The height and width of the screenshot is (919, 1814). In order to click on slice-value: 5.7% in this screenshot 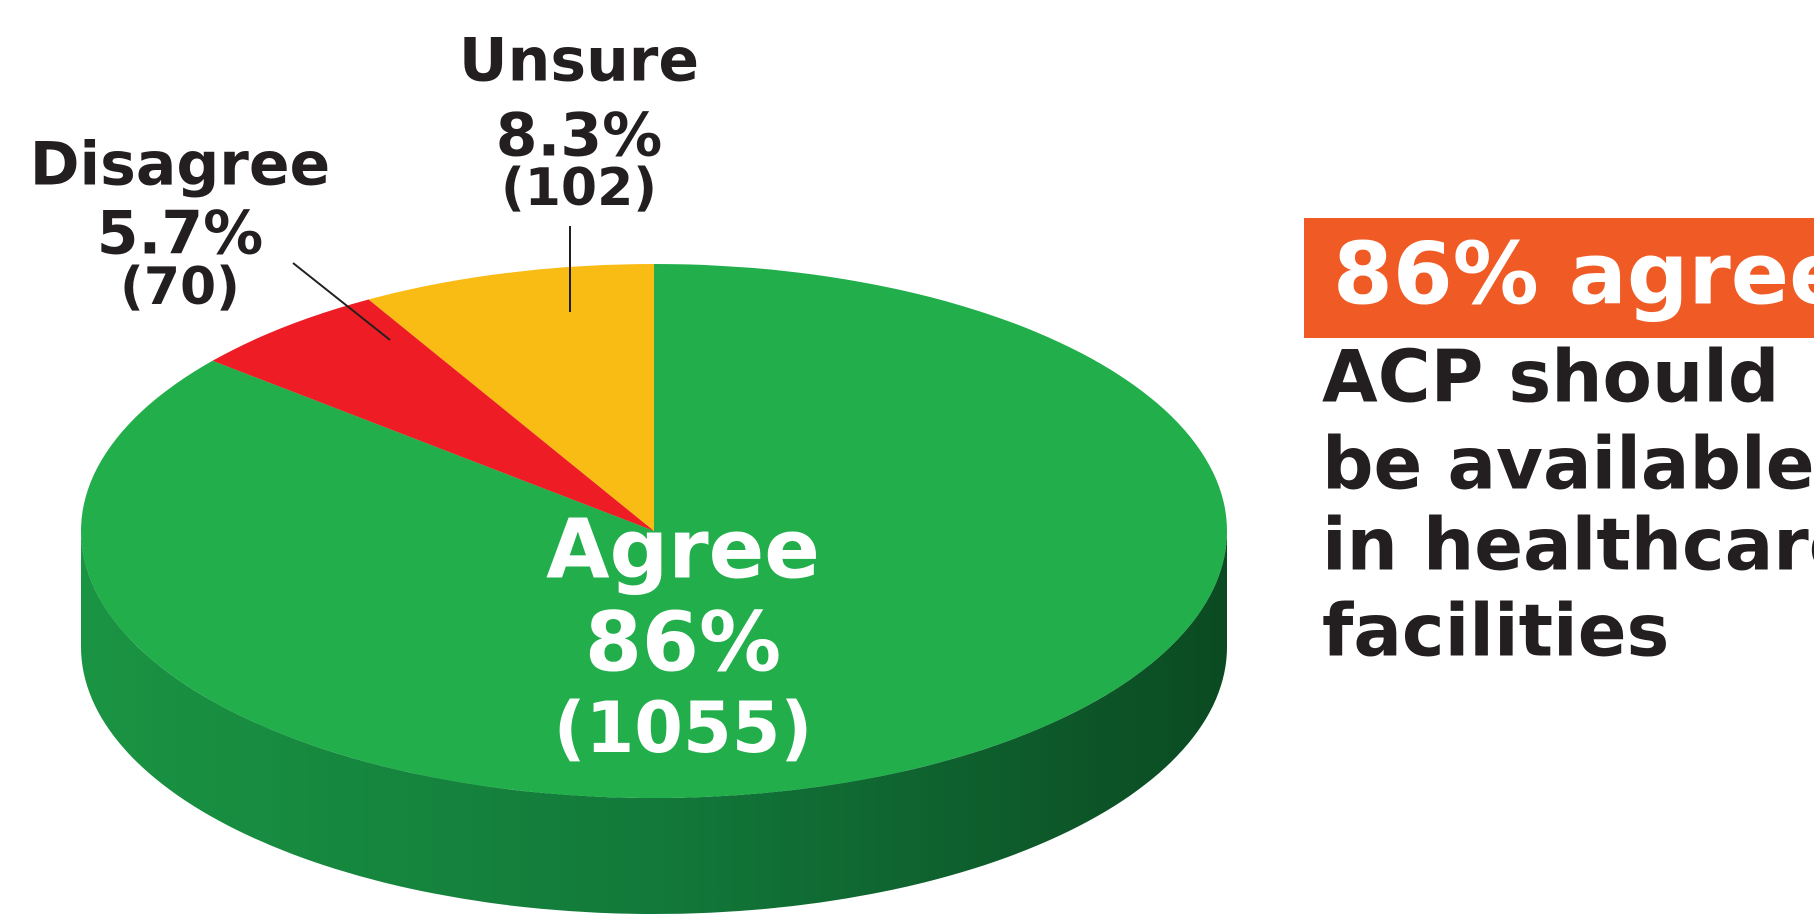, I will do `click(180, 234)`.